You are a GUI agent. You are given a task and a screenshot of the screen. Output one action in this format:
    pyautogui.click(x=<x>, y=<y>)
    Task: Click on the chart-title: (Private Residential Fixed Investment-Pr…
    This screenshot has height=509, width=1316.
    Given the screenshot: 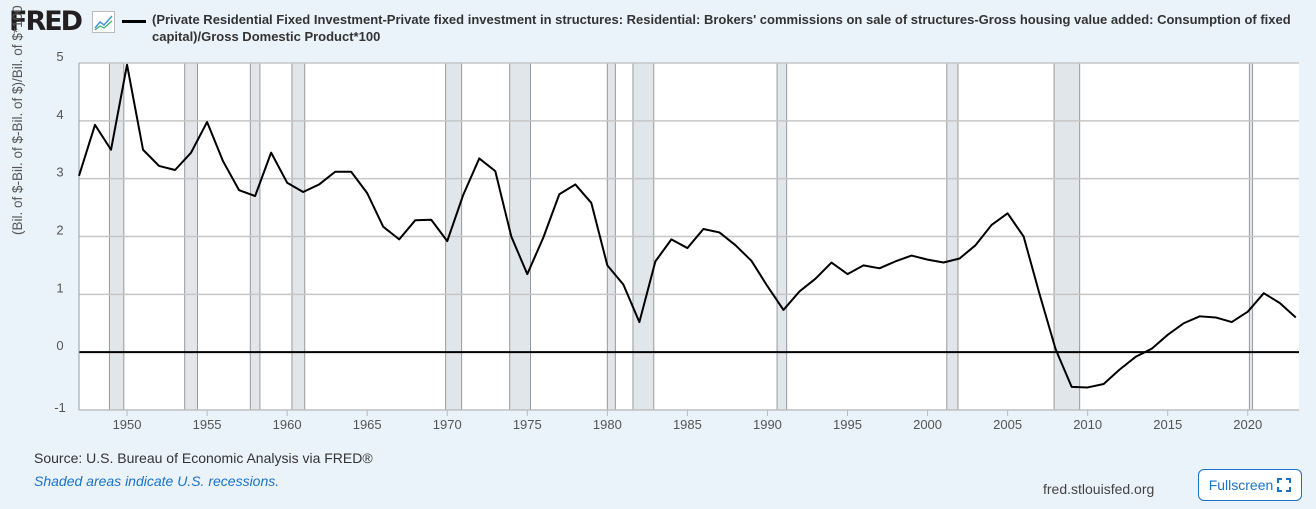 What is the action you would take?
    pyautogui.click(x=721, y=28)
    